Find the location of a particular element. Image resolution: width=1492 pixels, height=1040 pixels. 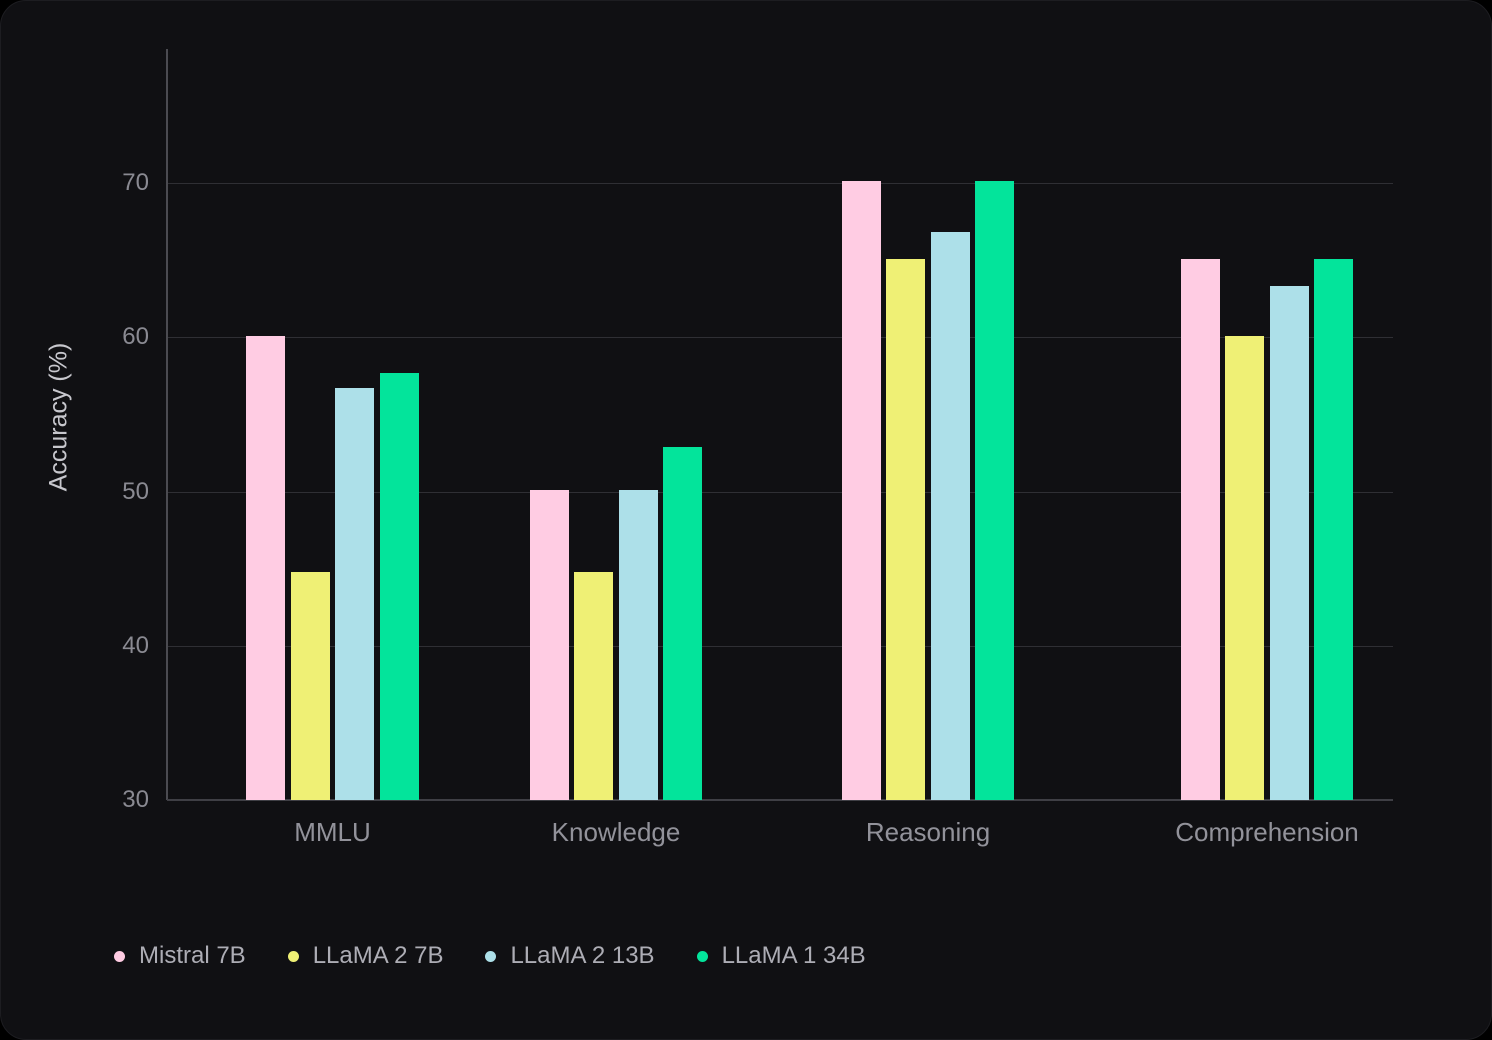

bar-llama-2-13b-comprehension is located at coordinates (1289, 543).